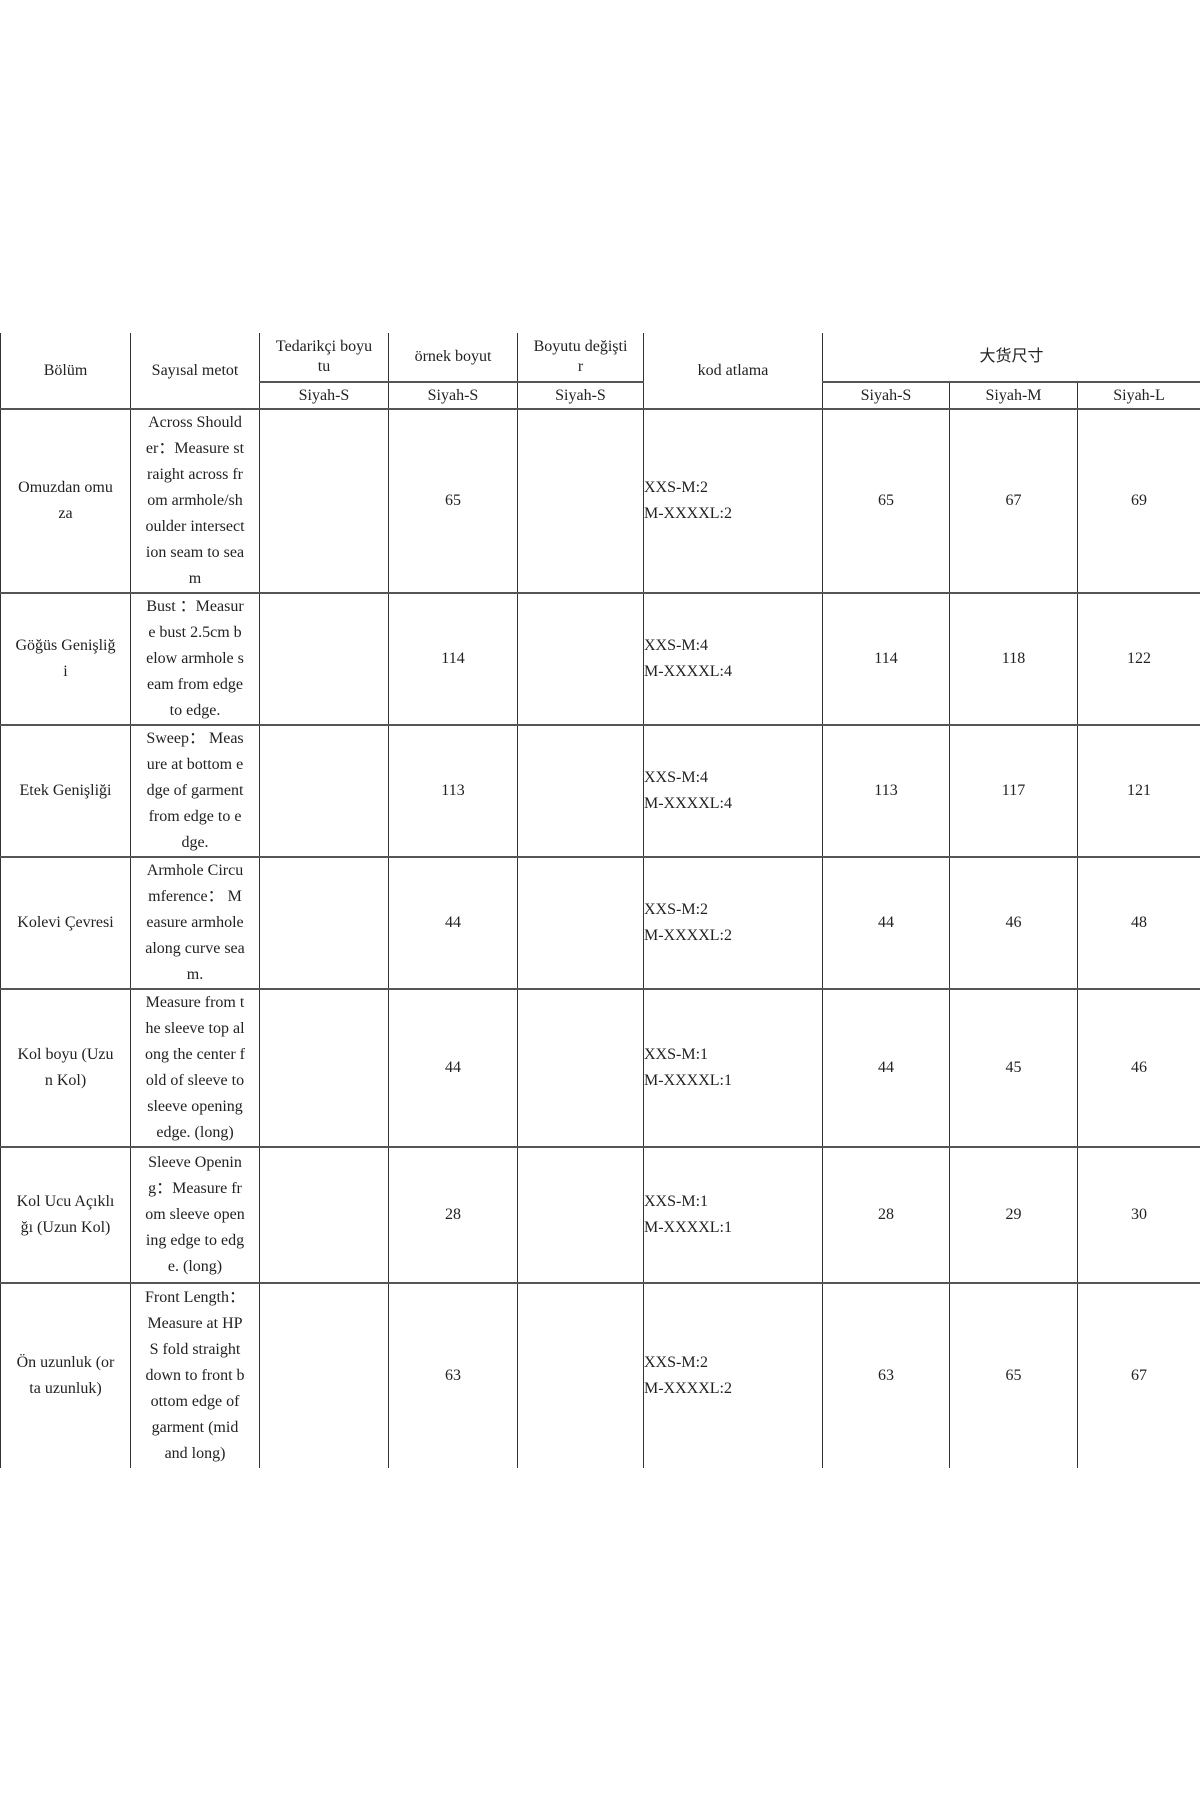 The width and height of the screenshot is (1200, 1800). Describe the element at coordinates (453, 791) in the screenshot. I see `cell-sample-size: 113` at that location.